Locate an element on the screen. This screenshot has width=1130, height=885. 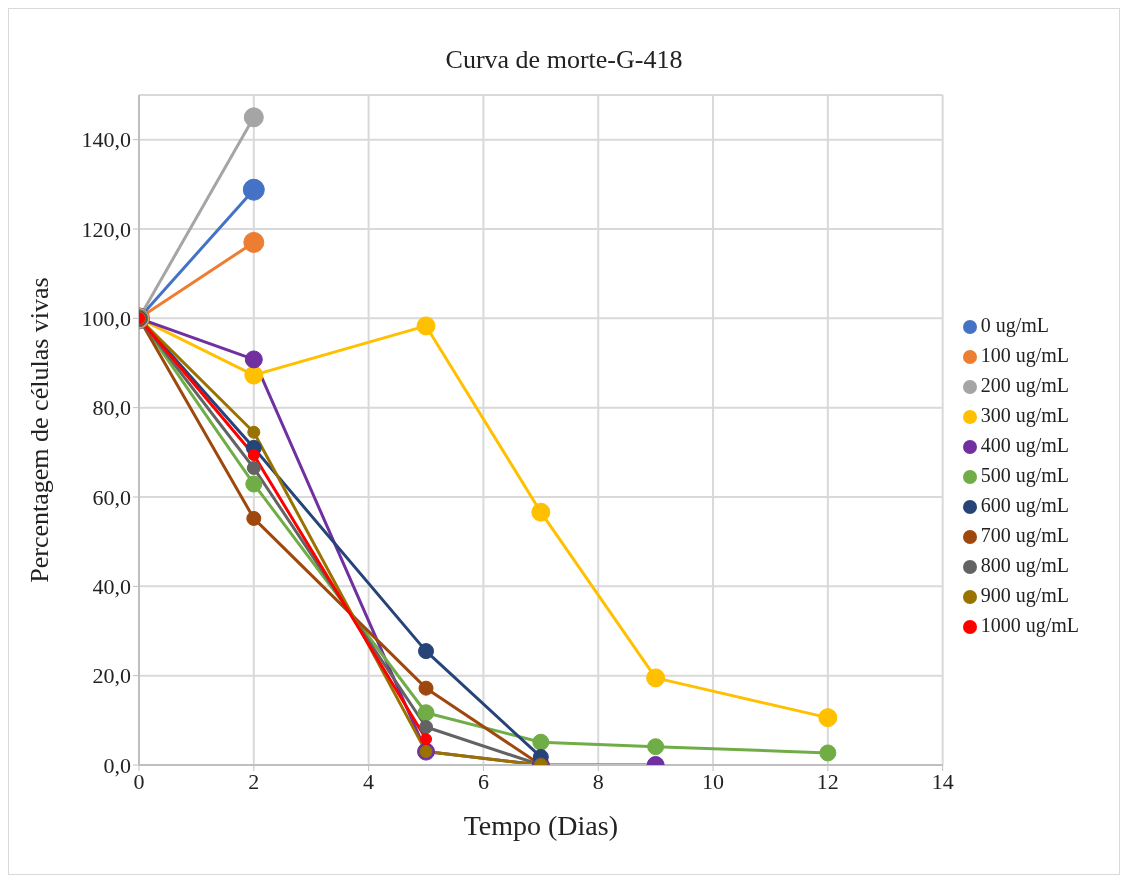
y-axis-title: Percentagem de células vivas is located at coordinates (40, 430).